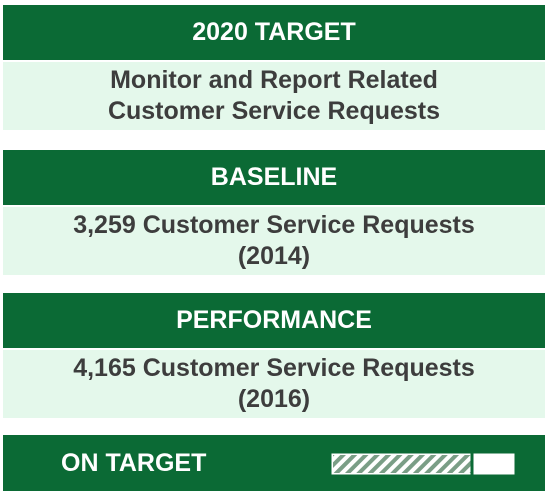 The height and width of the screenshot is (491, 547). I want to click on section-line: 4,165 Customer Service Requests, so click(274, 368).